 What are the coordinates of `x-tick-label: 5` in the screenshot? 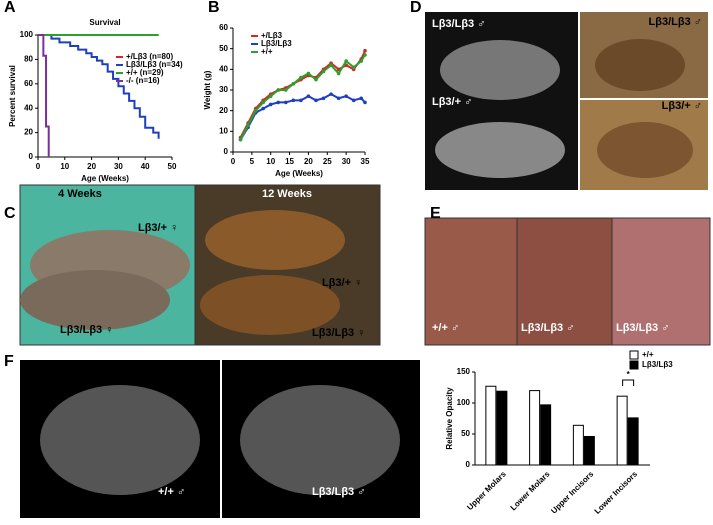 It's located at (252, 161).